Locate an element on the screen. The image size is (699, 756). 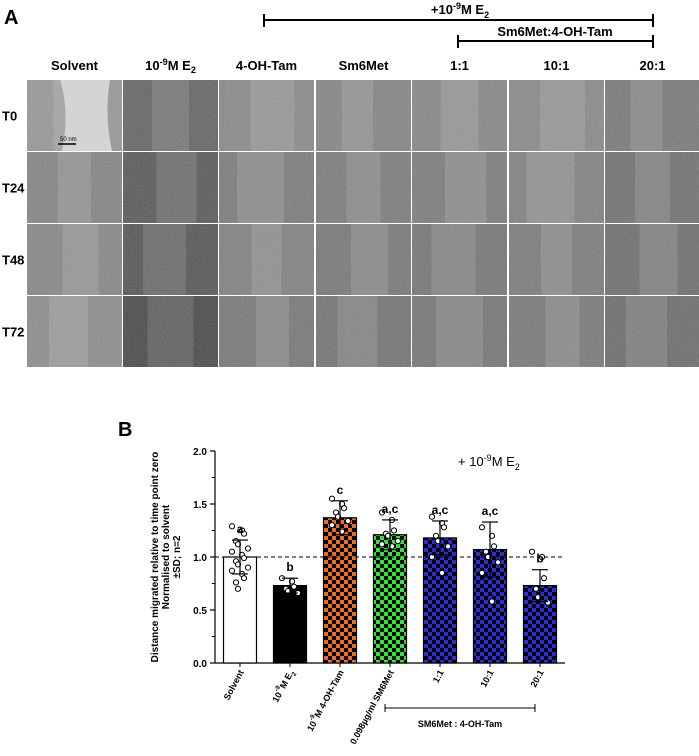
x-tick-label: 10-9M E2 is located at coordinates (284, 686).